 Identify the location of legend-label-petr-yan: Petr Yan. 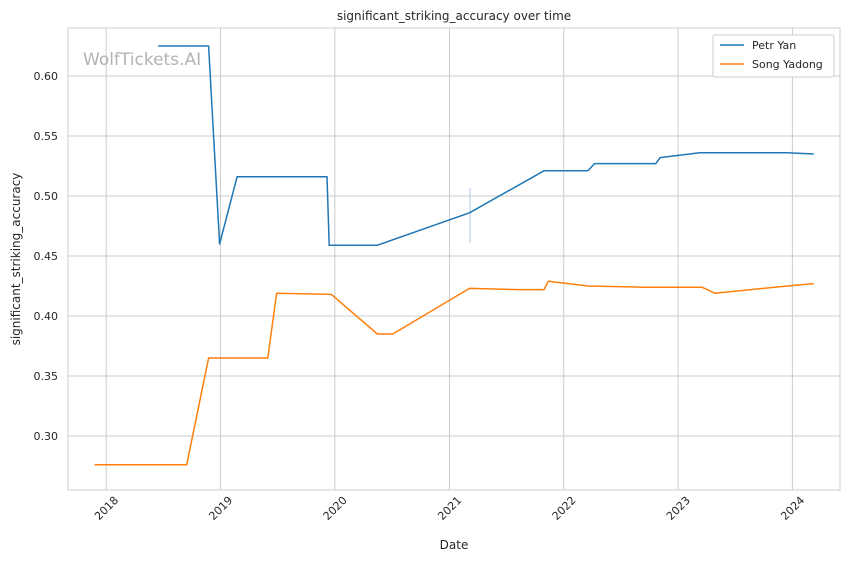
(774, 45).